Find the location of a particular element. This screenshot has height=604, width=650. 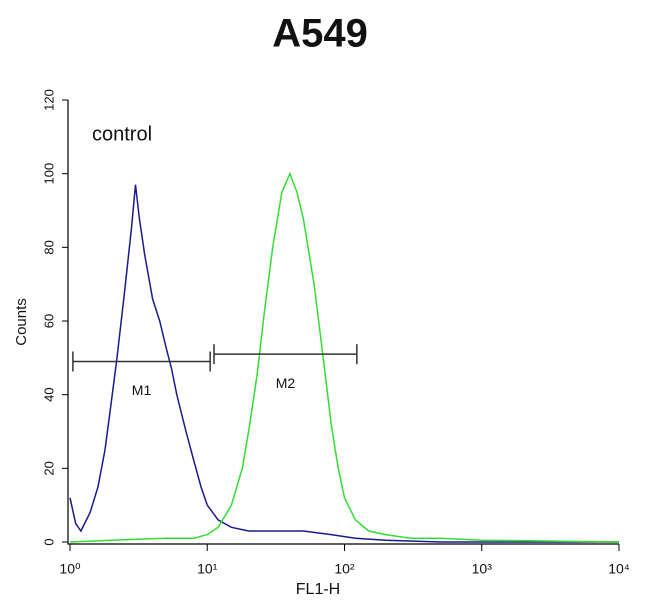

y-tick-label: 40 is located at coordinates (48, 394).